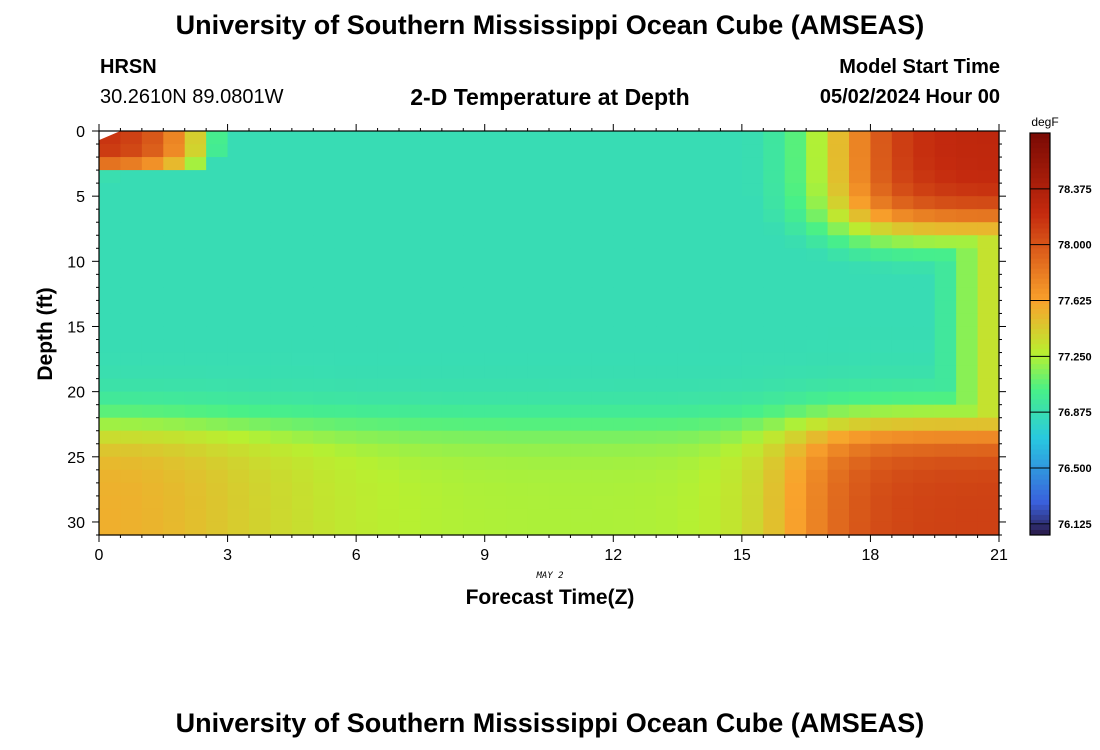 This screenshot has height=750, width=1100. I want to click on model-start-value: 05/02/2024 Hour 00, so click(909, 97).